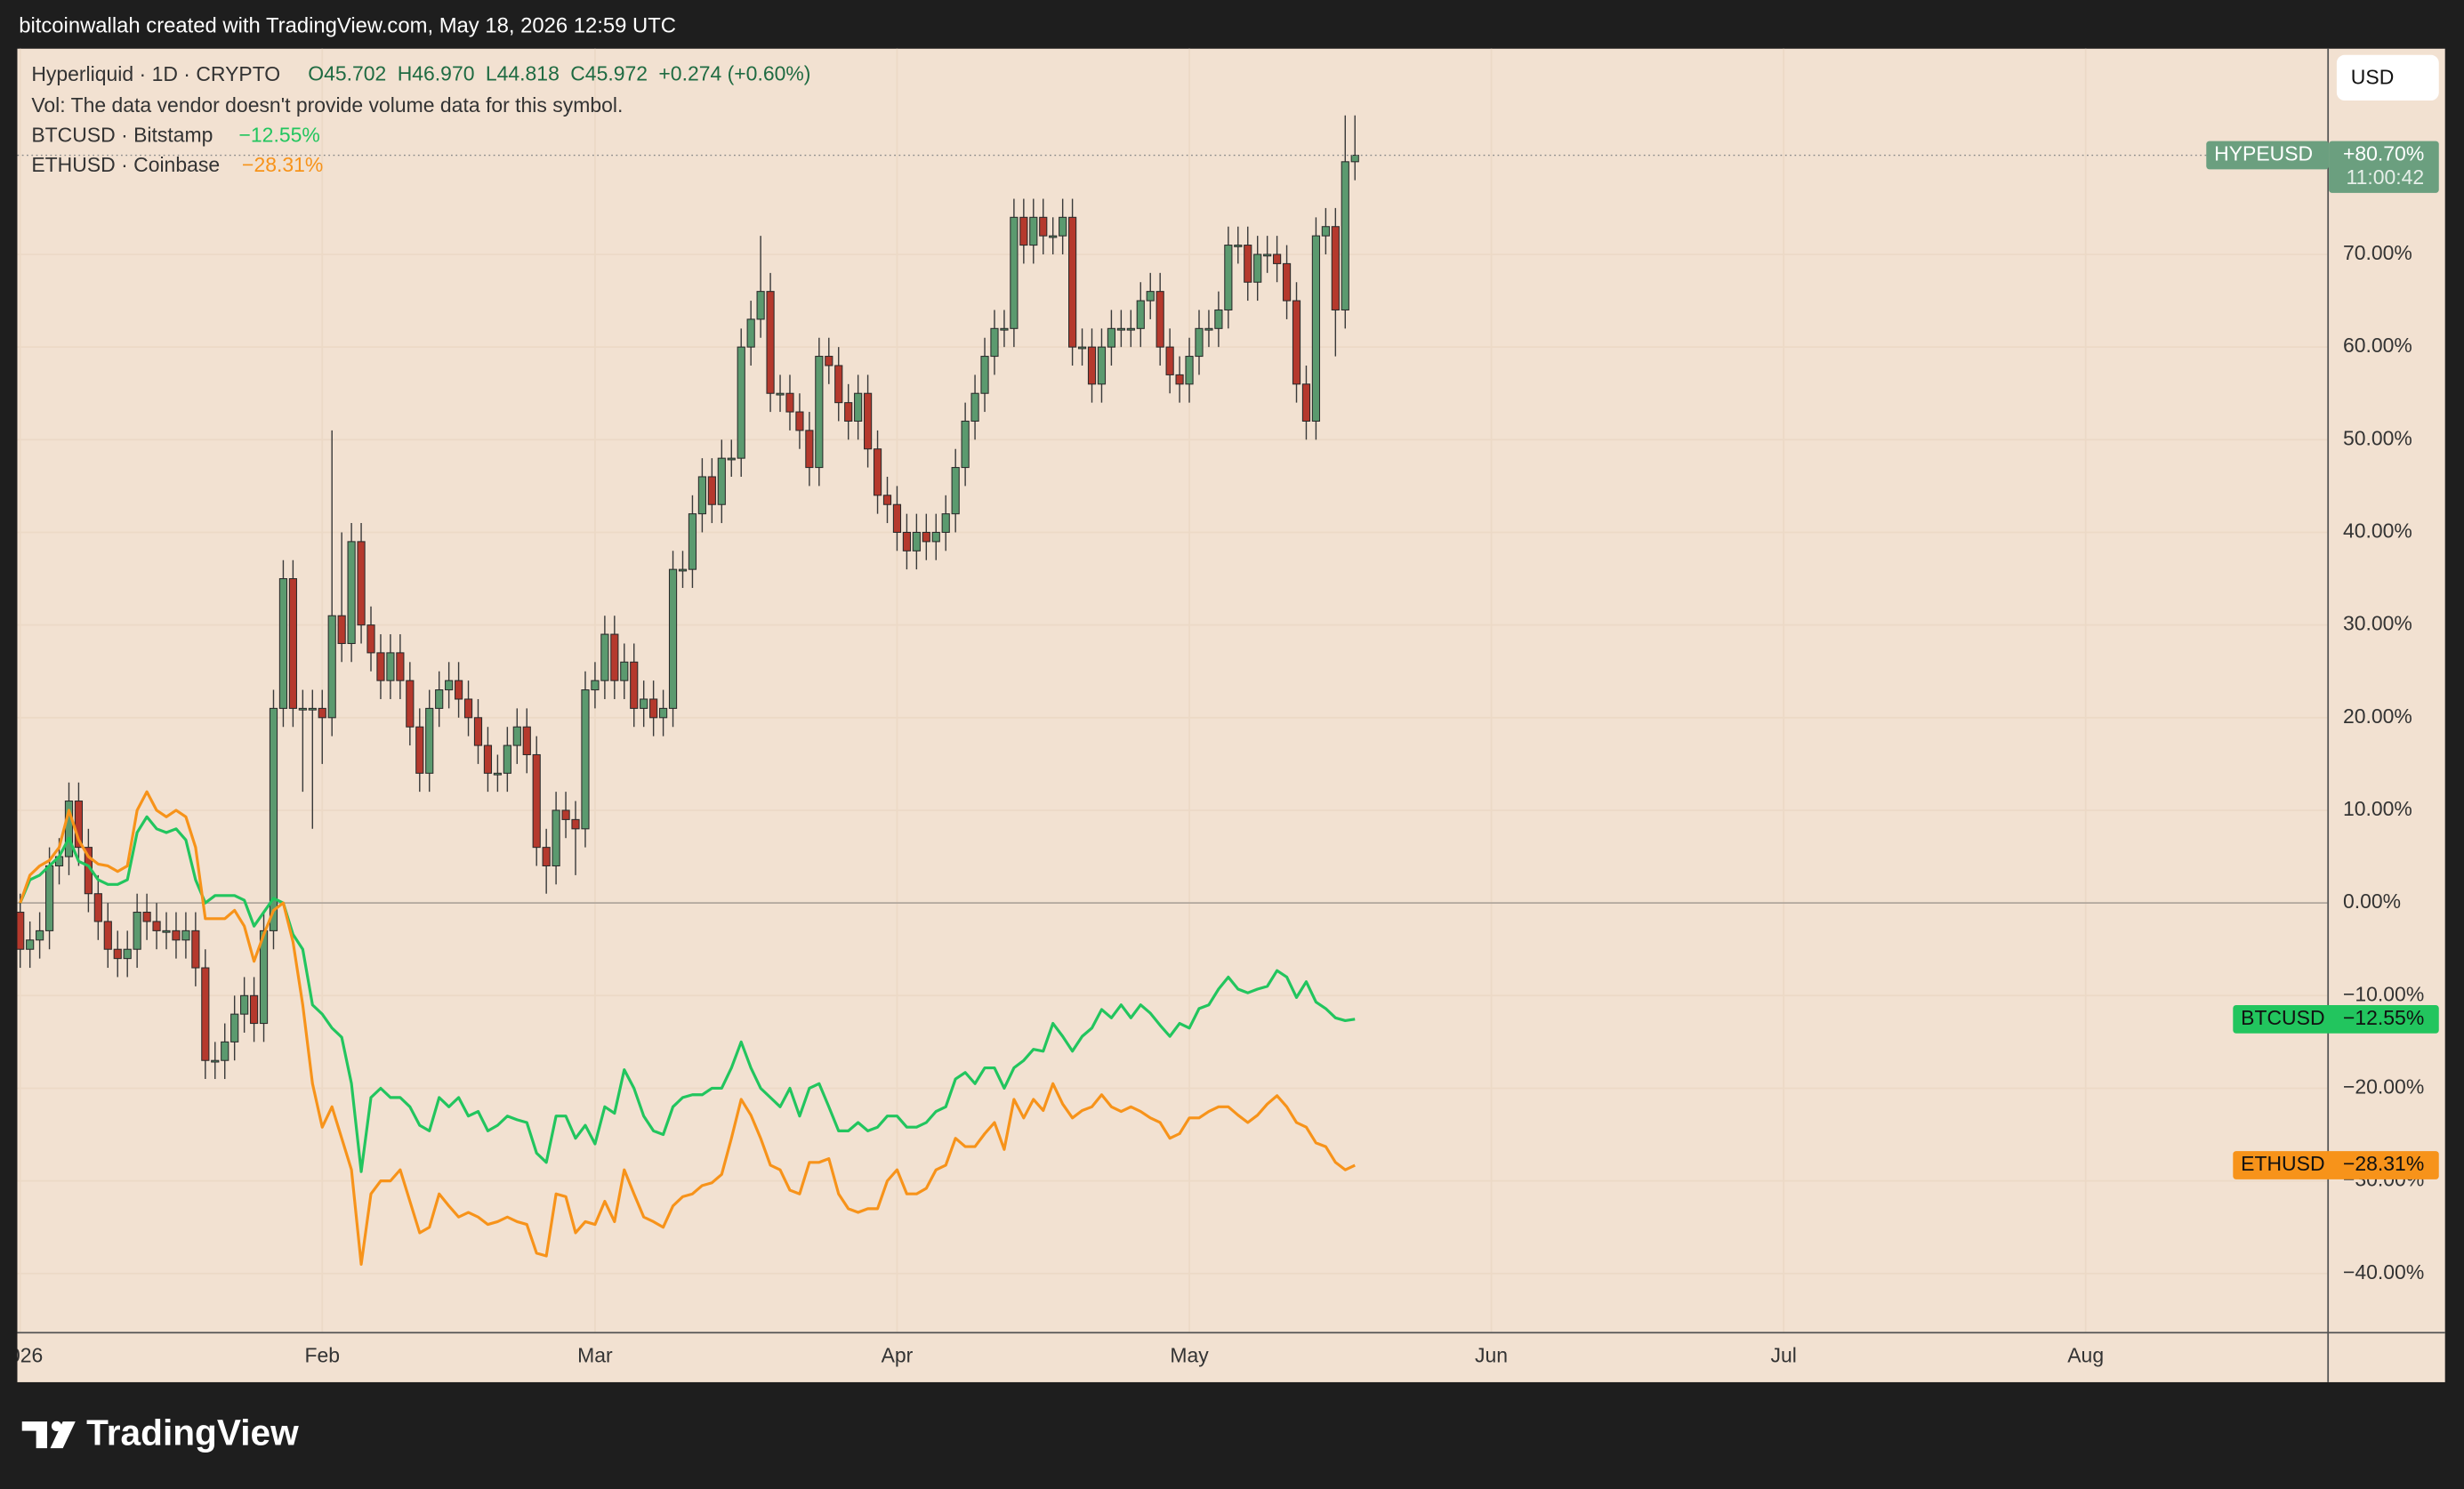 This screenshot has height=1489, width=2464. Describe the element at coordinates (2373, 76) in the screenshot. I see `currency: USD` at that location.